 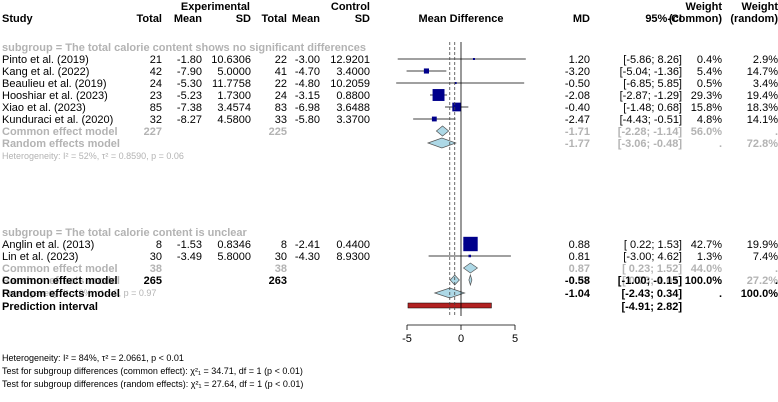 What do you see at coordinates (307, 245) in the screenshot?
I see `ctrl-mean: -2.41` at bounding box center [307, 245].